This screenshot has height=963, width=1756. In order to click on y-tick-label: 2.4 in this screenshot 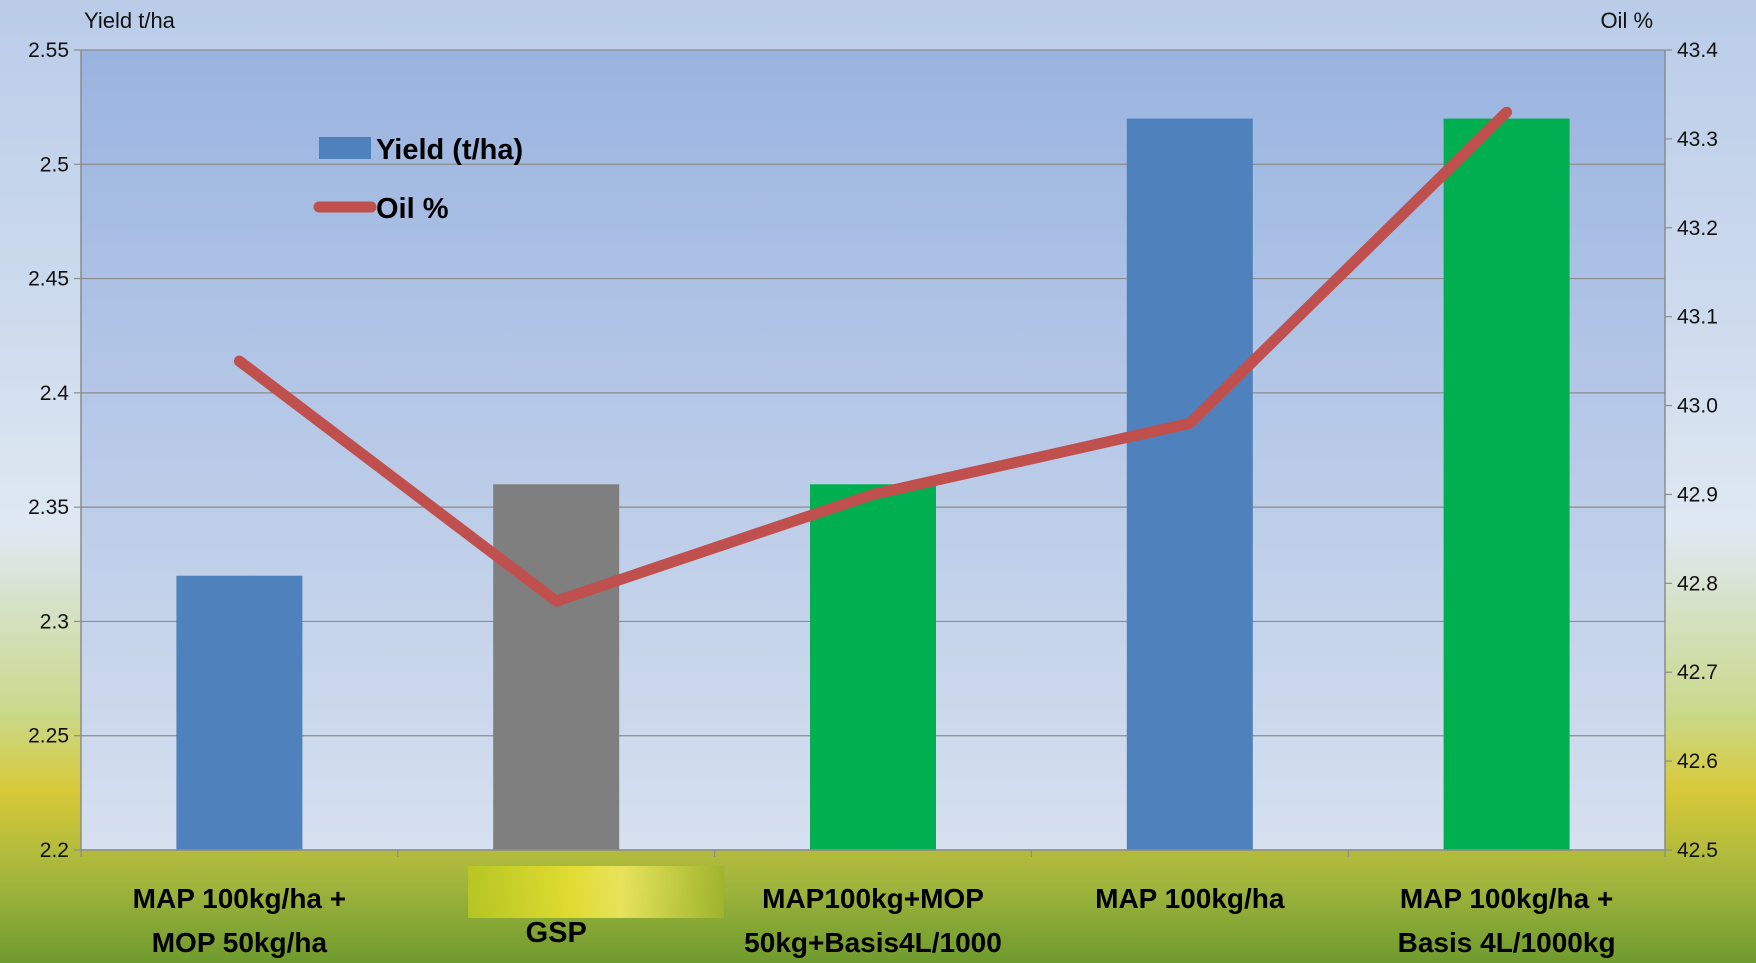, I will do `click(55, 393)`.